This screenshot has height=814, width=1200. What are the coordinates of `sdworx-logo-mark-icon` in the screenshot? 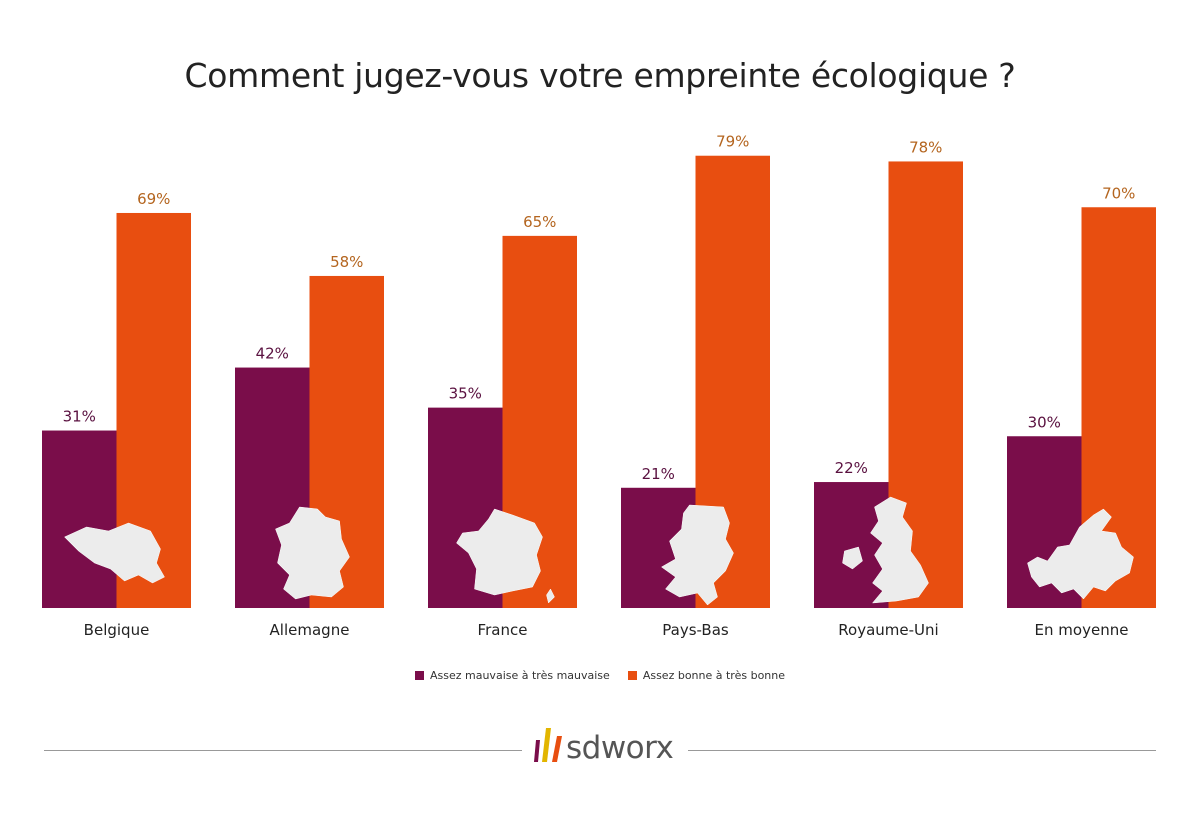 It's located at (548, 745).